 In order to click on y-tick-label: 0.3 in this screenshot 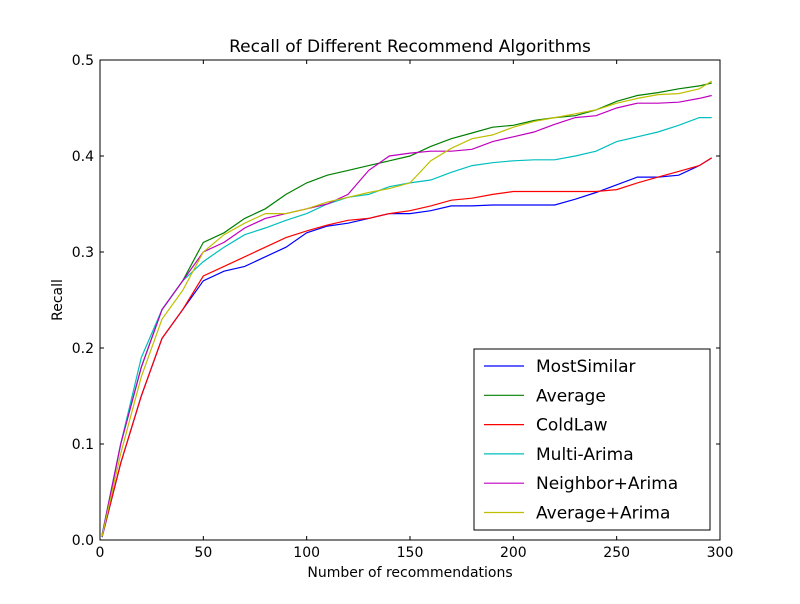, I will do `click(83, 253)`.